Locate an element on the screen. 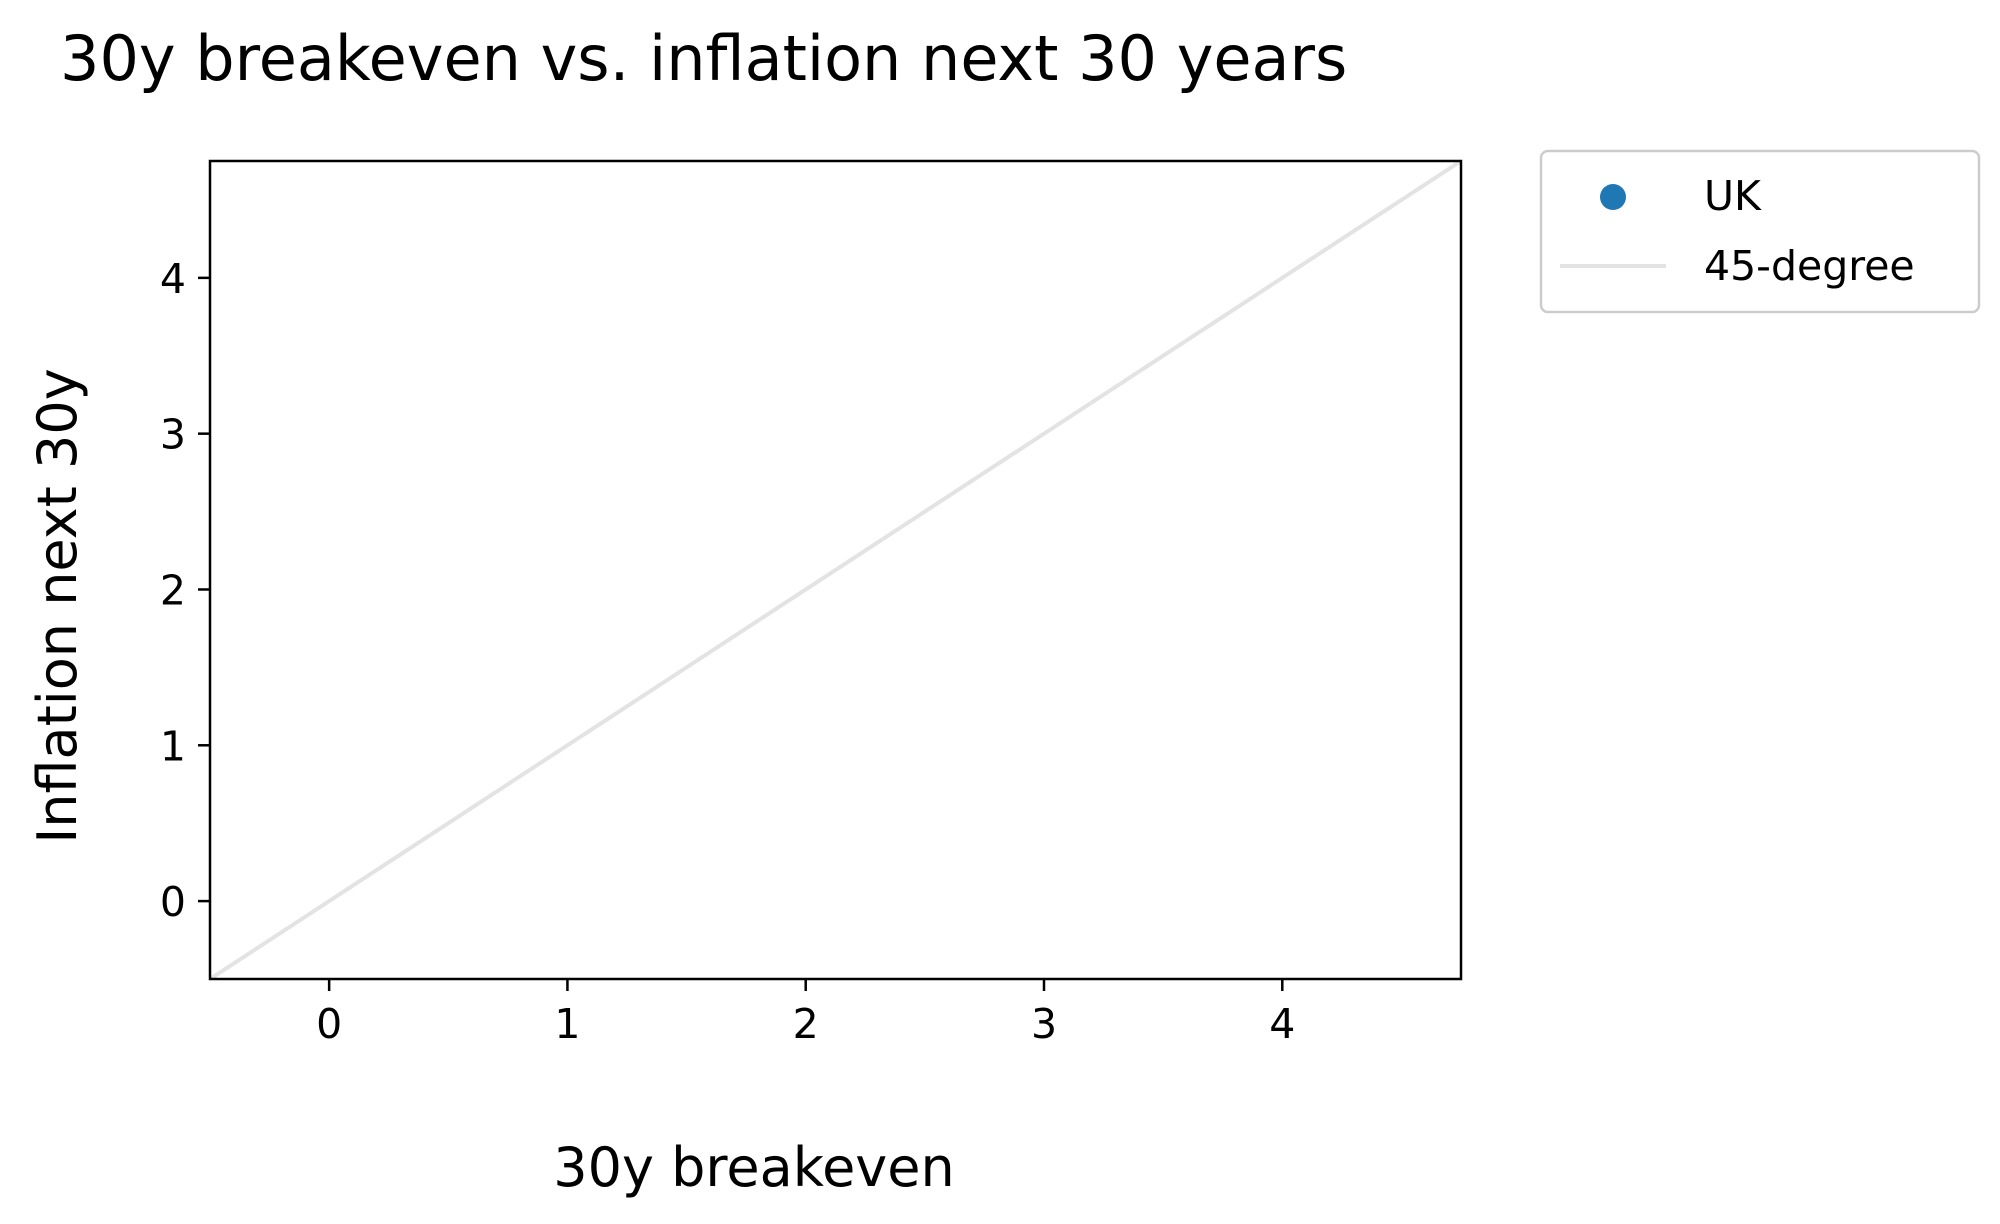 Image resolution: width=2000 pixels, height=1224 pixels. y-tick-label: 2 is located at coordinates (173, 590).